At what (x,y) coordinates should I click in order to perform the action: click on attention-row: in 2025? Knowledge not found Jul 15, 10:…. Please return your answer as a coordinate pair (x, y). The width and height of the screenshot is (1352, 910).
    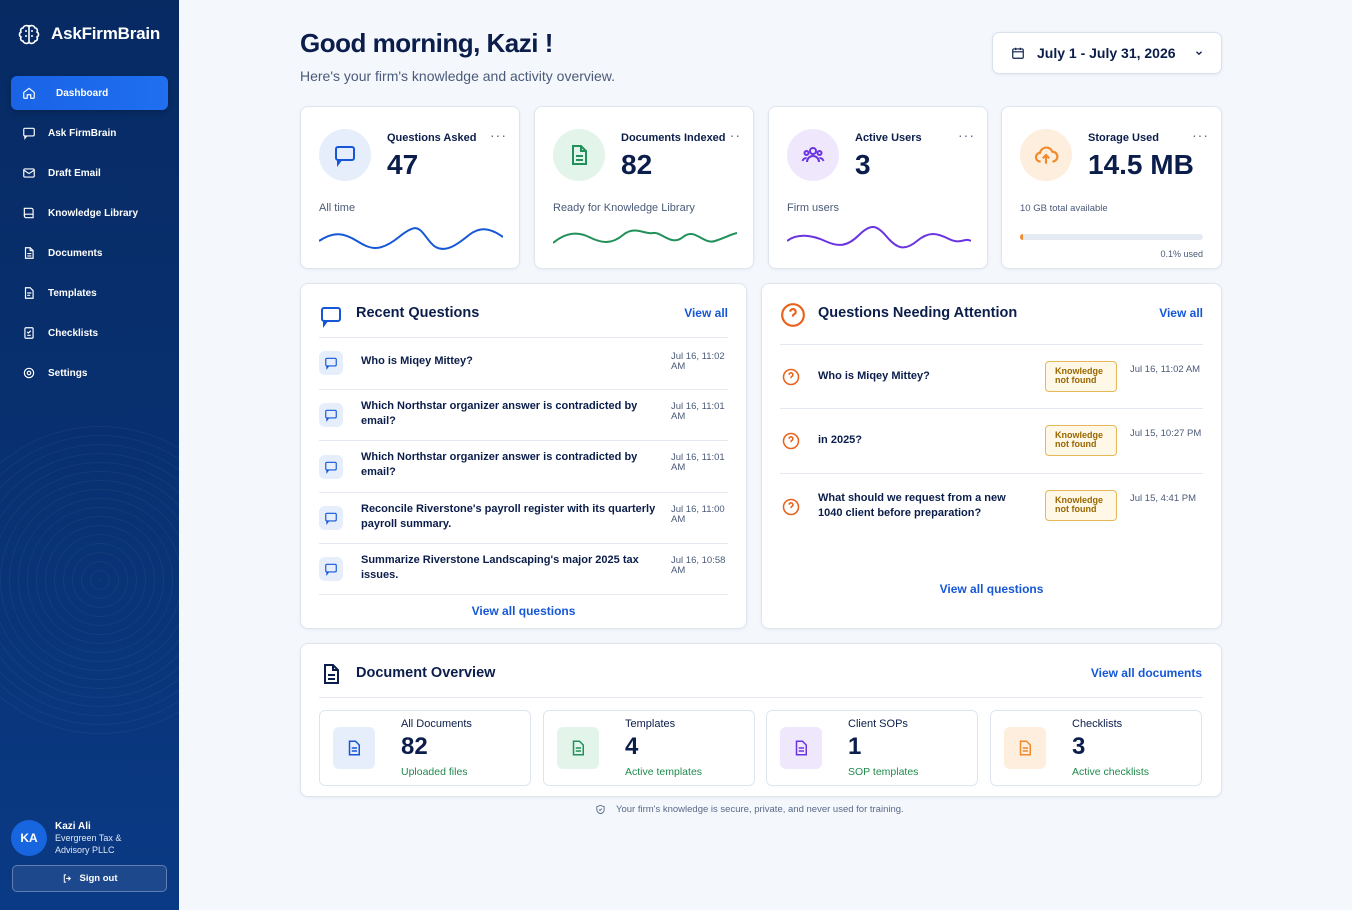
    Looking at the image, I should click on (991, 441).